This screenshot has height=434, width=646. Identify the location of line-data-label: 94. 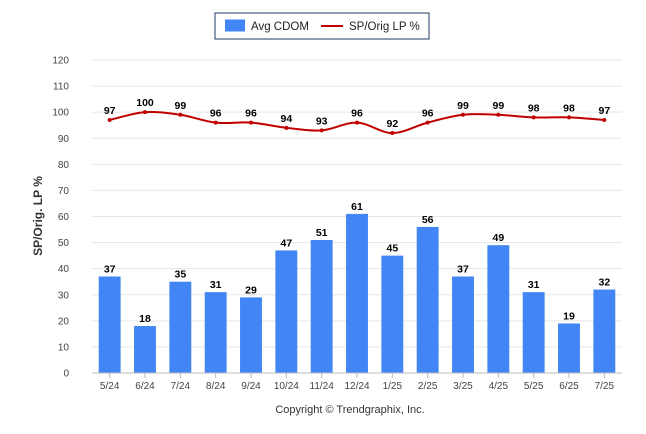
(286, 119).